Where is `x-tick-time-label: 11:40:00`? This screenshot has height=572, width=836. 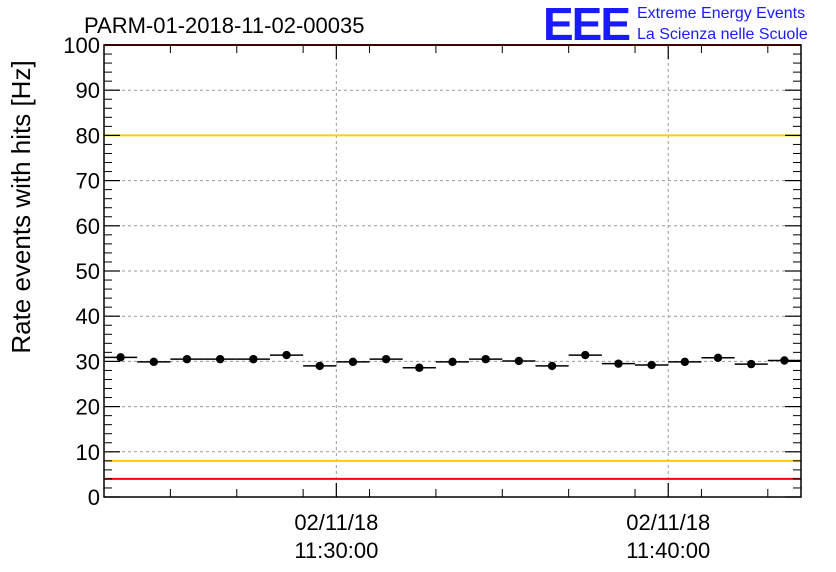
x-tick-time-label: 11:40:00 is located at coordinates (668, 550).